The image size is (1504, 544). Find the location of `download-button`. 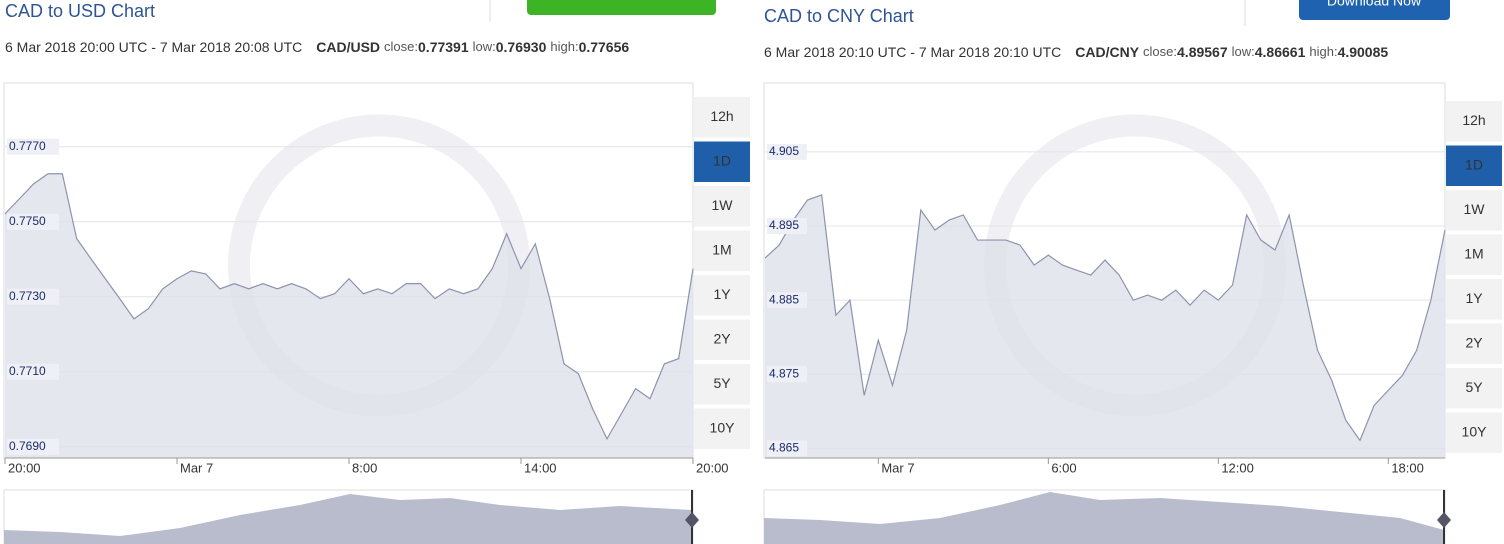

download-button is located at coordinates (1374, 10).